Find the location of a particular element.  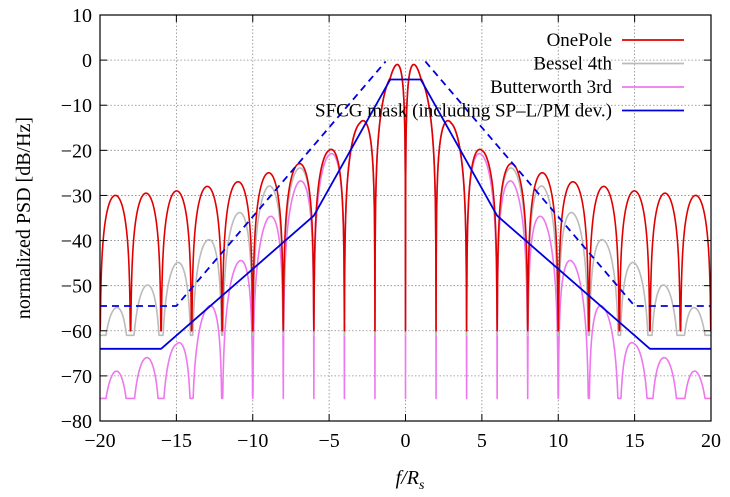

y-tick-label: −60 is located at coordinates (76, 332).